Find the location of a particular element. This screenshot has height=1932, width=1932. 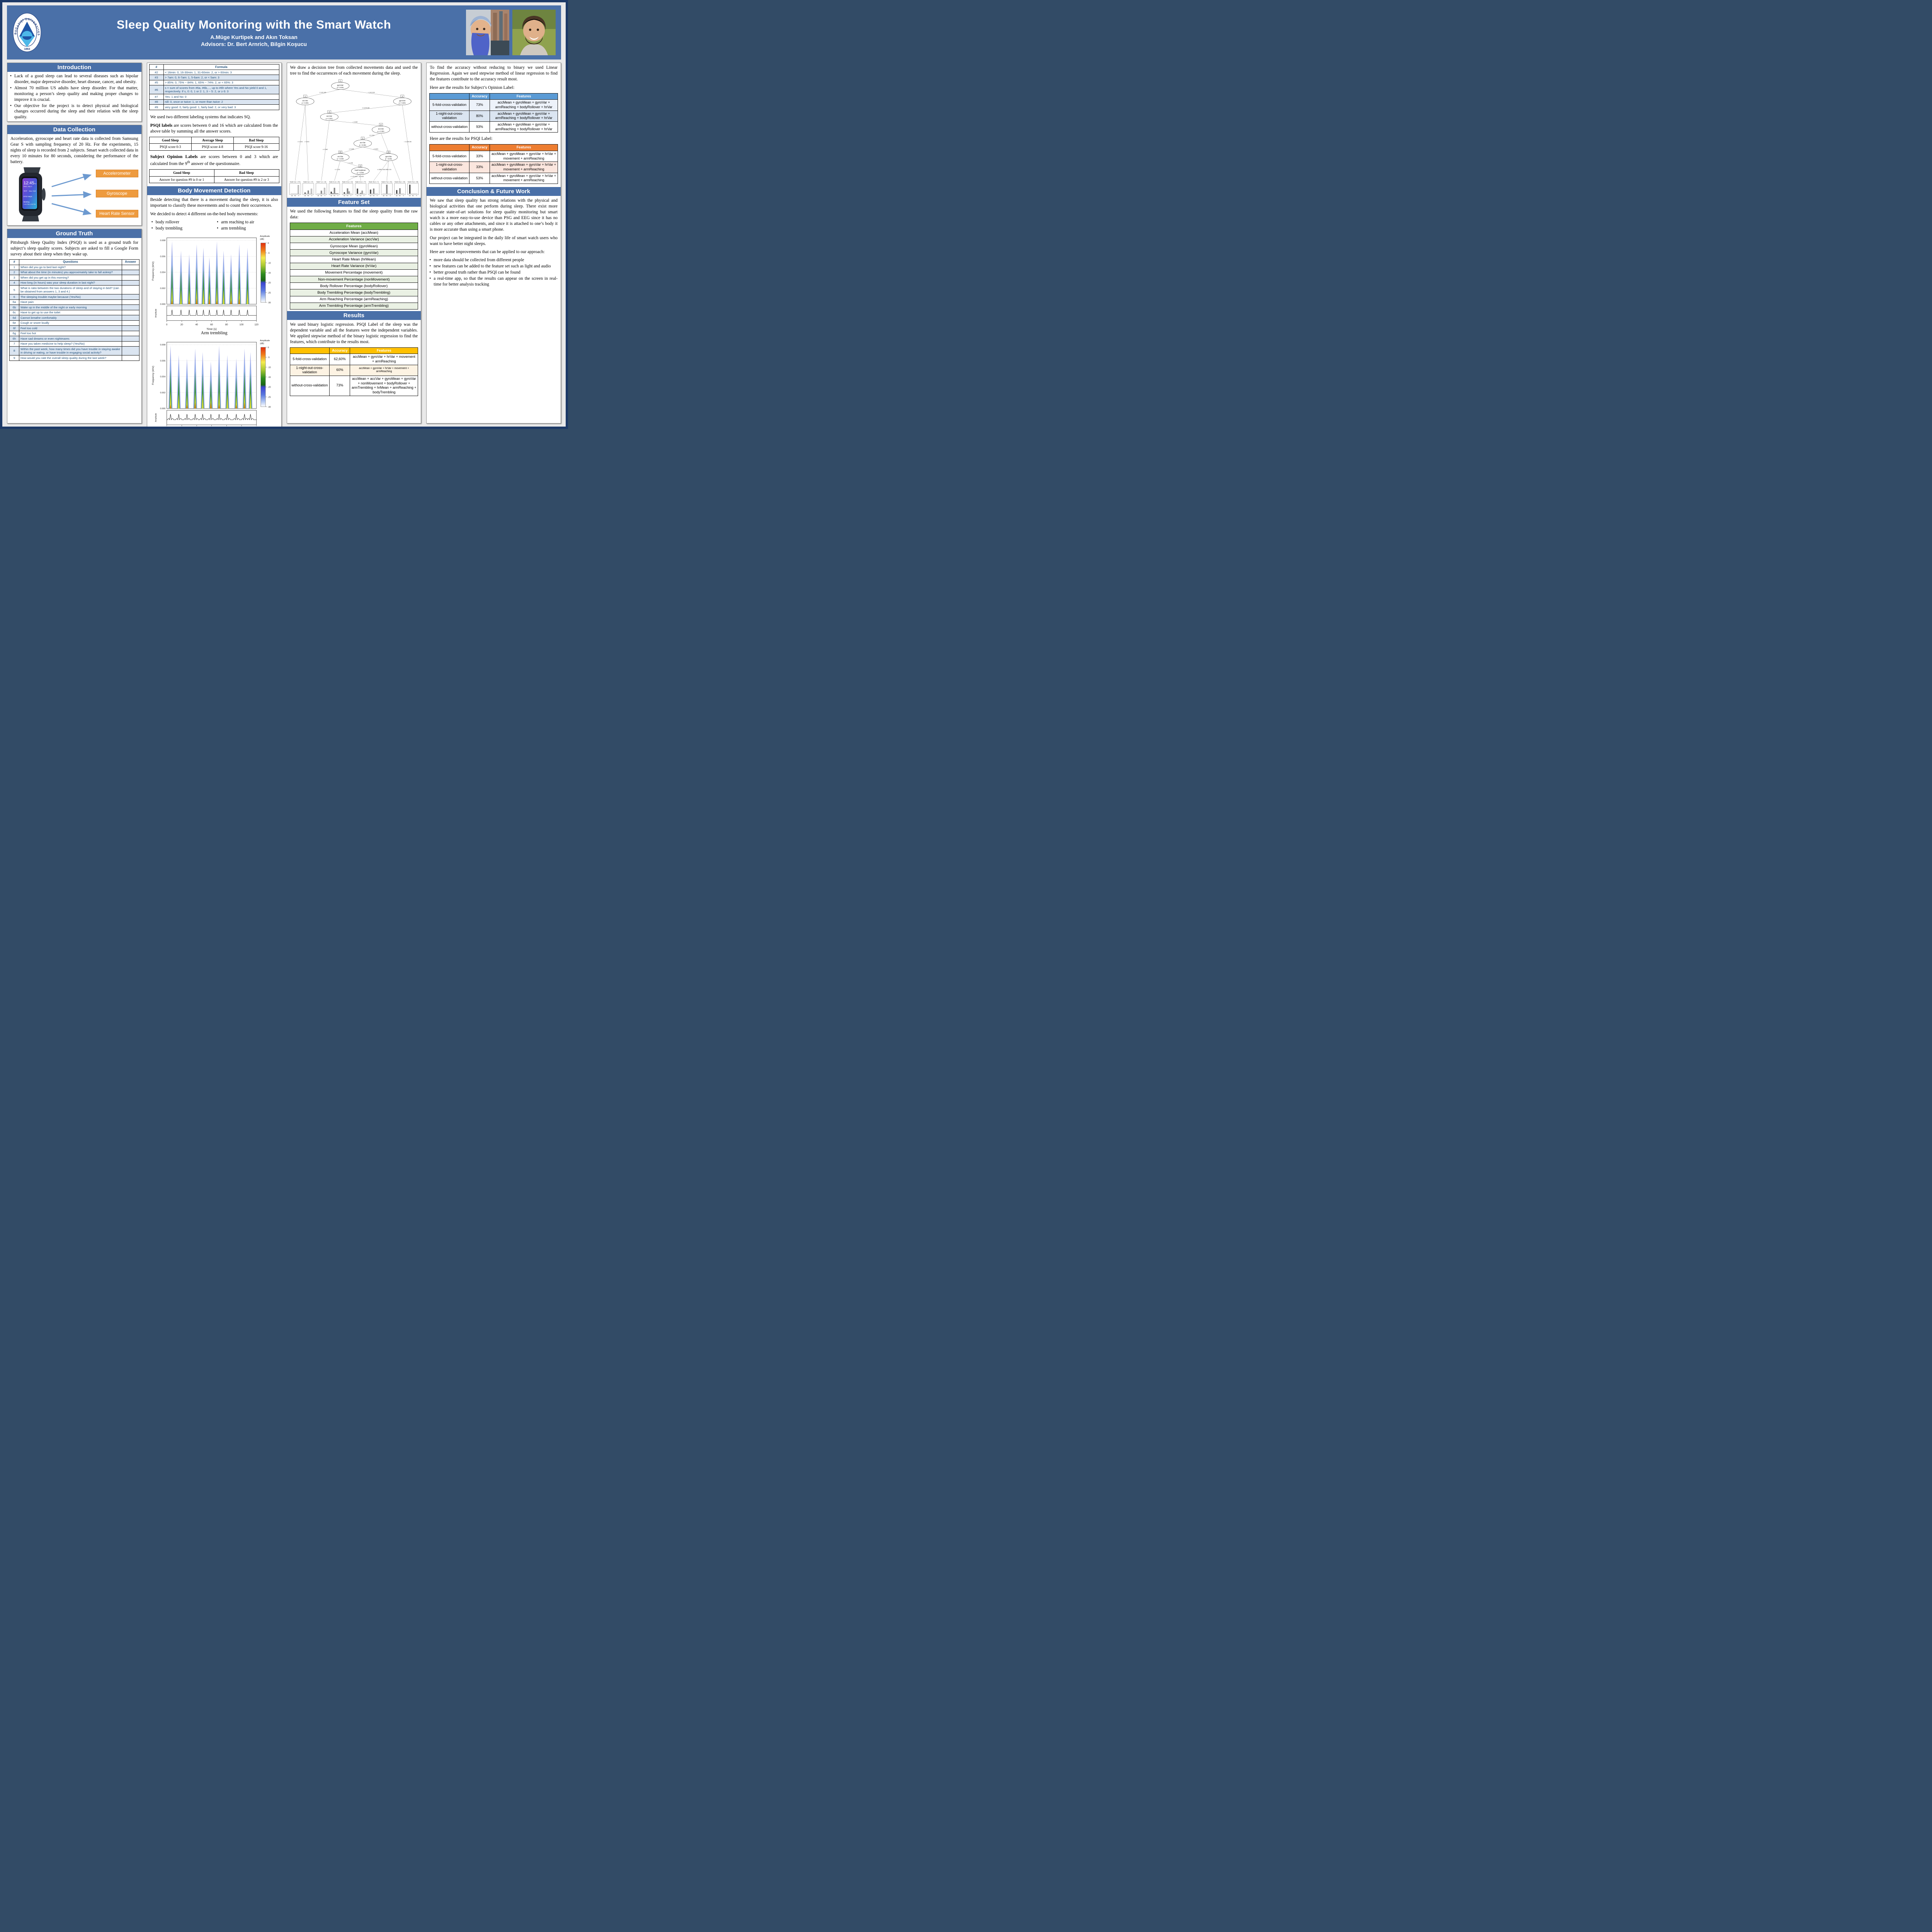

question-number: 6 is located at coordinates (14, 297).